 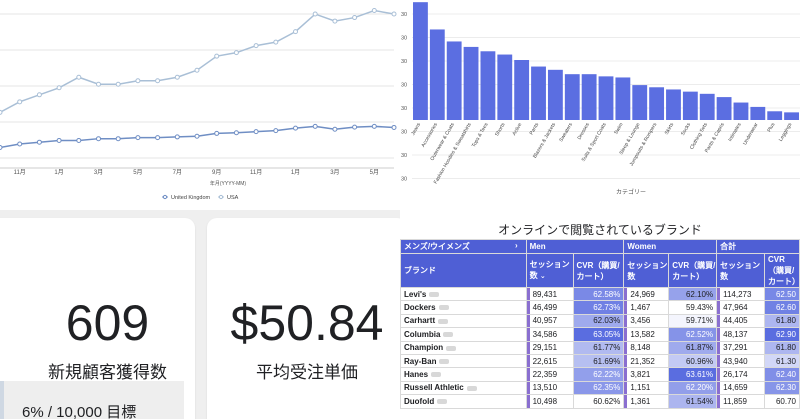 What do you see at coordinates (785, 294) in the screenshot?
I see `total-cvr-cell-text: 62.50` at bounding box center [785, 294].